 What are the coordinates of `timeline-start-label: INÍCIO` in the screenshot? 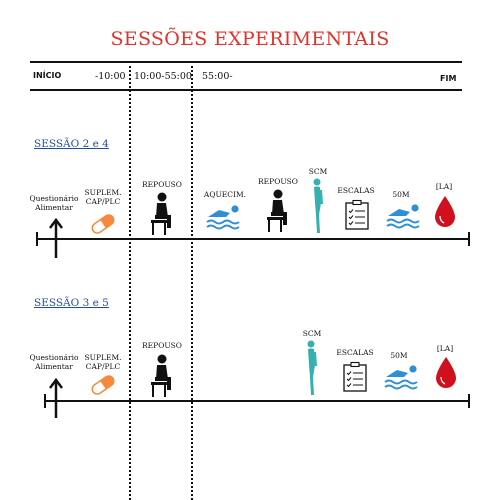 It's located at (47, 75).